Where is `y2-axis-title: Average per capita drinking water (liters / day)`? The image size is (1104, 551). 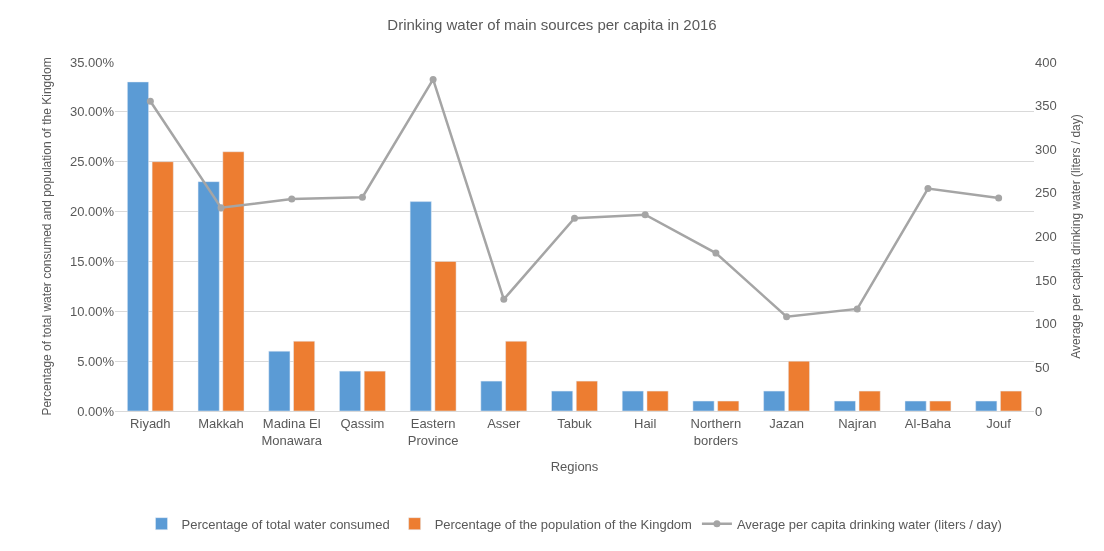 y2-axis-title: Average per capita drinking water (liters / day) is located at coordinates (1075, 236).